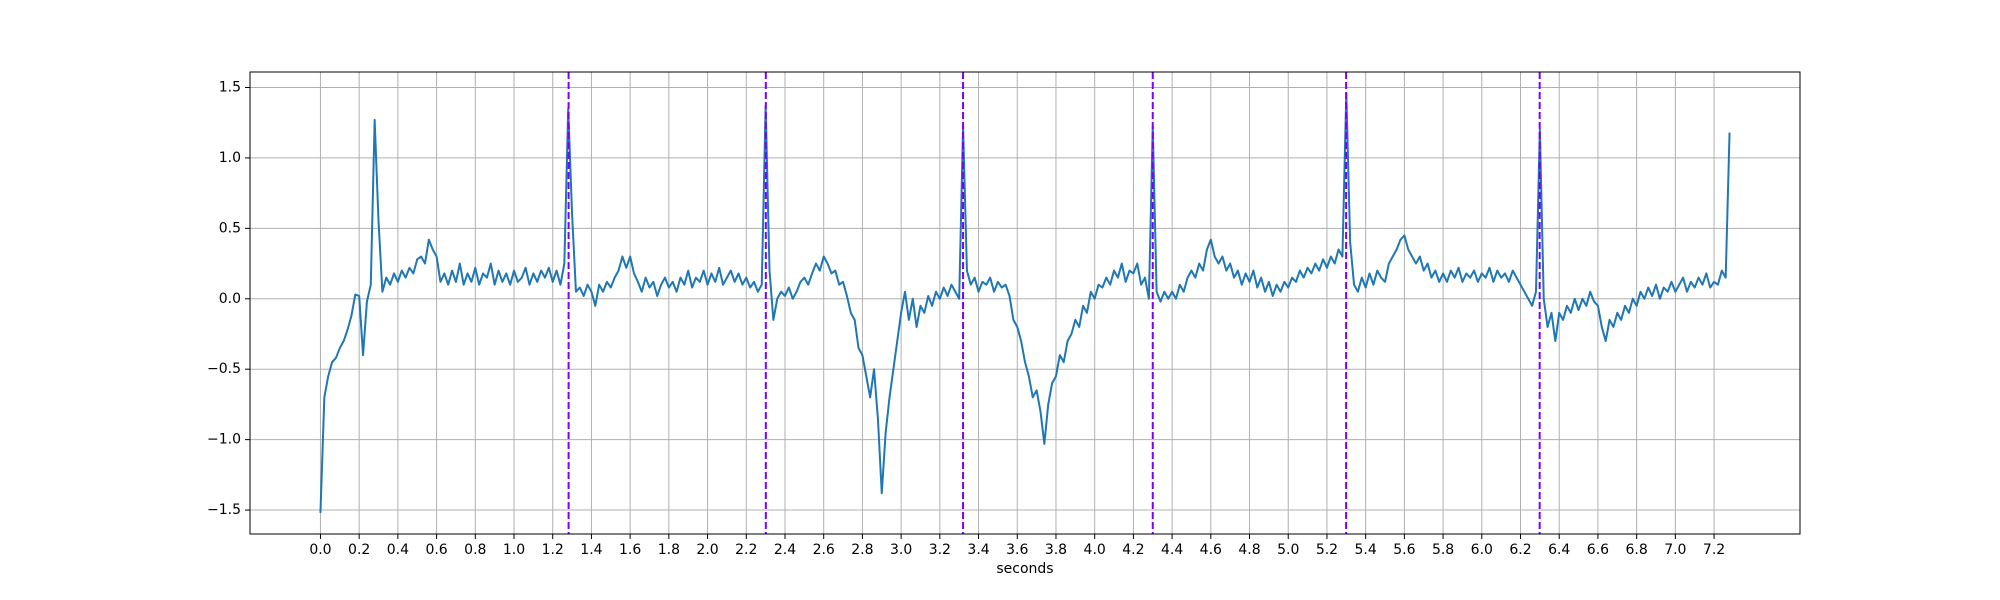 This screenshot has height=600, width=2000. Describe the element at coordinates (1327, 550) in the screenshot. I see `x-tick-label: 5.2` at that location.